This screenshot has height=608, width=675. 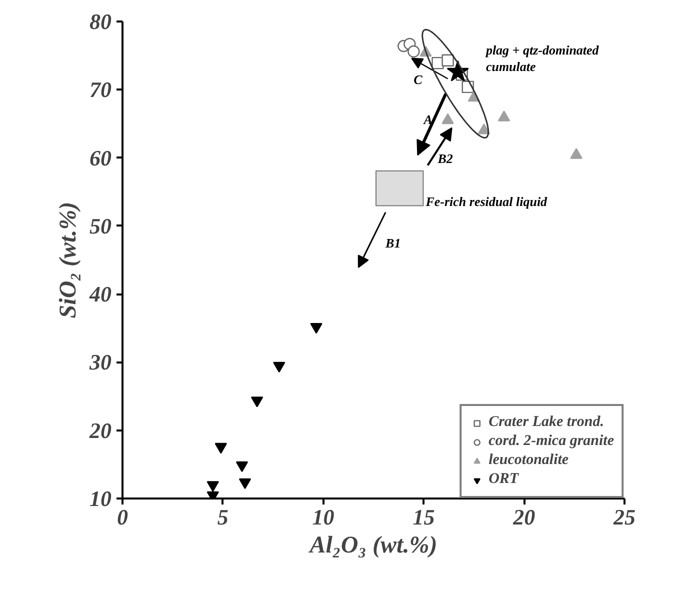 What do you see at coordinates (122, 517) in the screenshot?
I see `x-tick-label: 0` at bounding box center [122, 517].